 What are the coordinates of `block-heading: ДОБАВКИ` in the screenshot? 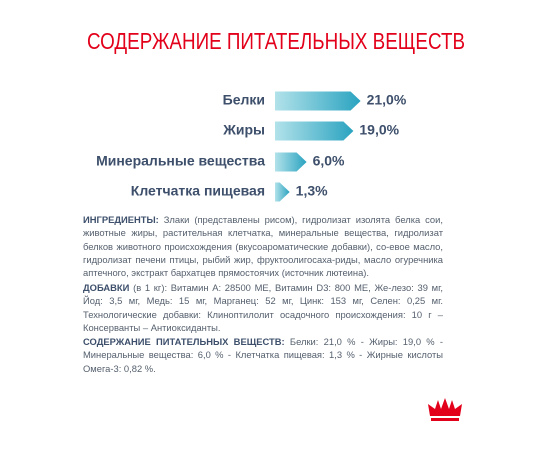 It's located at (106, 287).